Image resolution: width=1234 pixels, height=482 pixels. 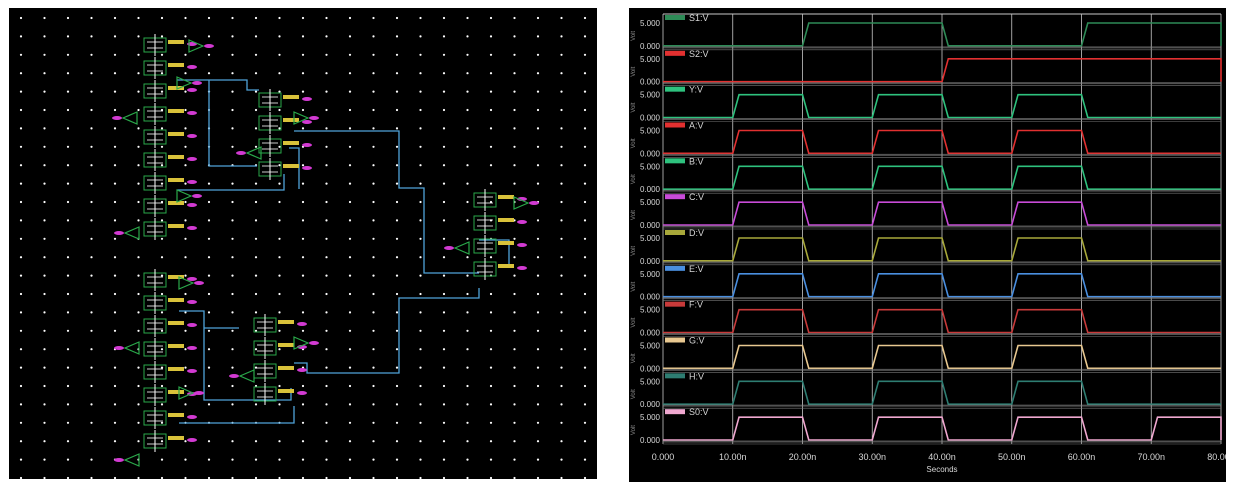 What do you see at coordinates (500, 234) in the screenshot?
I see `logic-block-right` at bounding box center [500, 234].